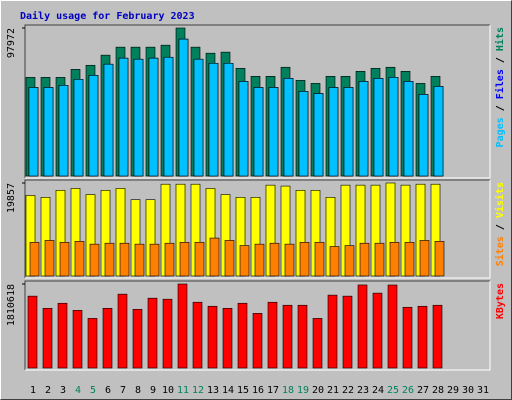  I want to click on x-tick-label: 23, so click(363, 390).